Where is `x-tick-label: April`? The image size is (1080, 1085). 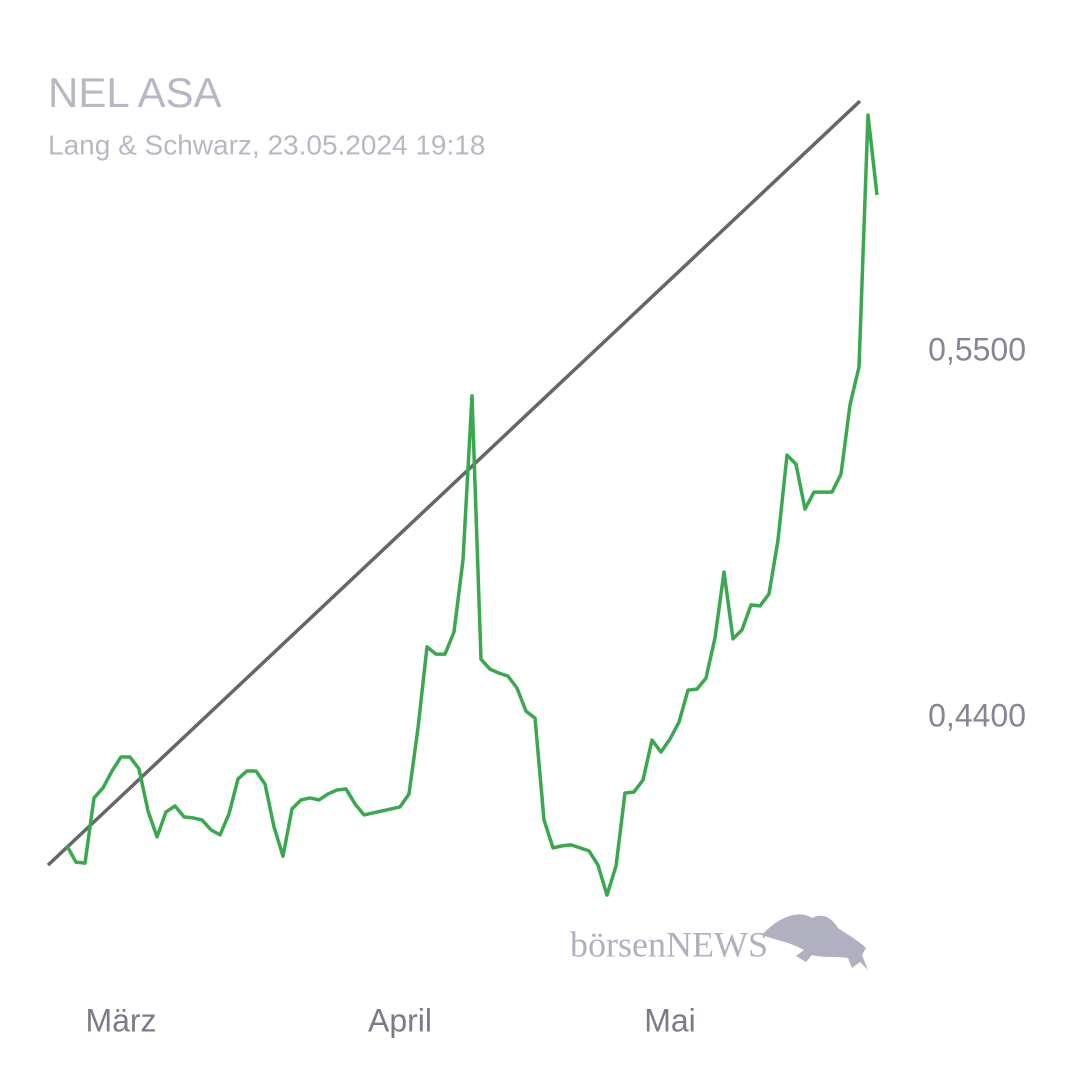 x-tick-label: April is located at coordinates (400, 1020).